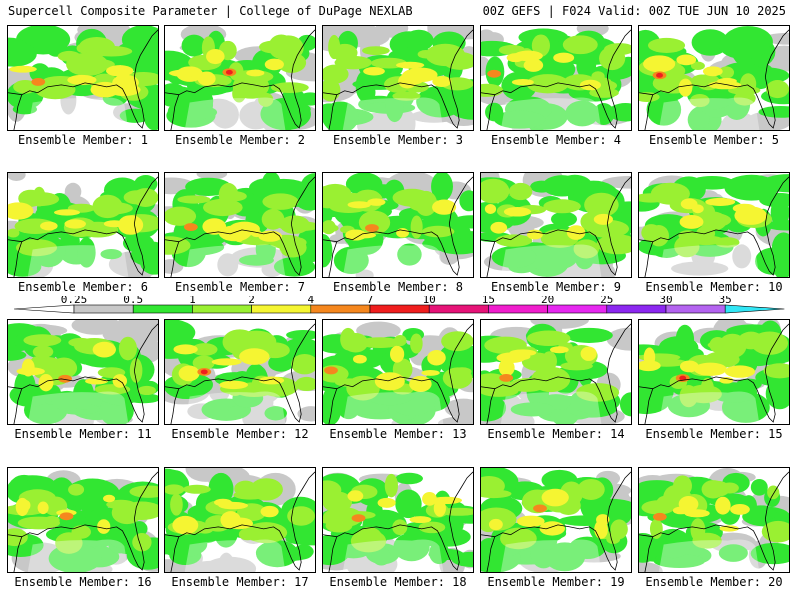 Image resolution: width=800 pixels, height=600 pixels. What do you see at coordinates (398, 582) in the screenshot?
I see `member-label-18: Ensemble Member: 18` at bounding box center [398, 582].